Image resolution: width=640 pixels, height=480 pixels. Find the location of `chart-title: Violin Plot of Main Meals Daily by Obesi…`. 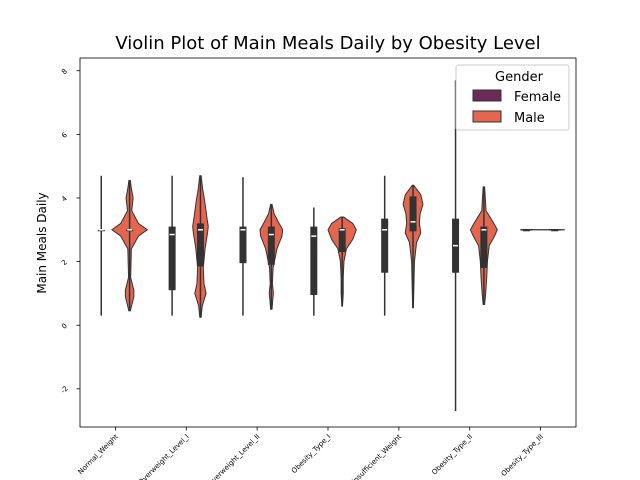

chart-title: Violin Plot of Main Meals Daily by Obesi… is located at coordinates (327, 43).